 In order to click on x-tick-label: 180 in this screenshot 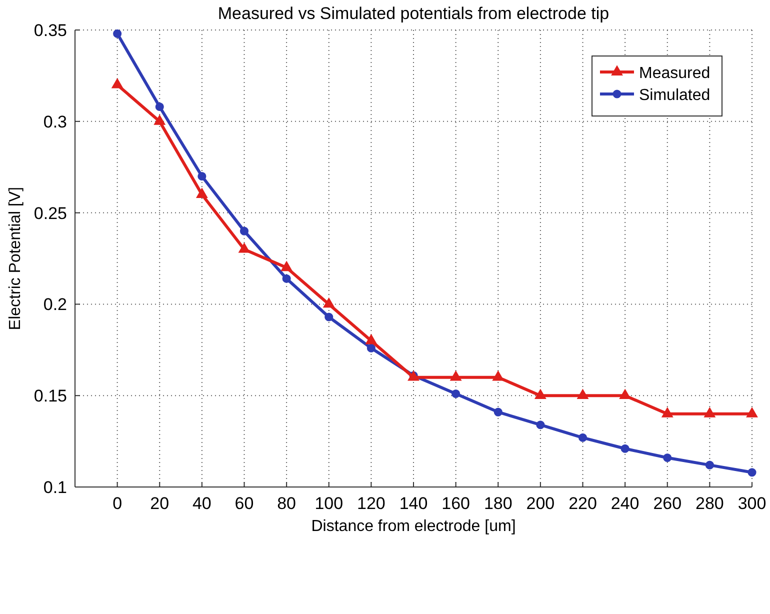, I will do `click(498, 503)`.